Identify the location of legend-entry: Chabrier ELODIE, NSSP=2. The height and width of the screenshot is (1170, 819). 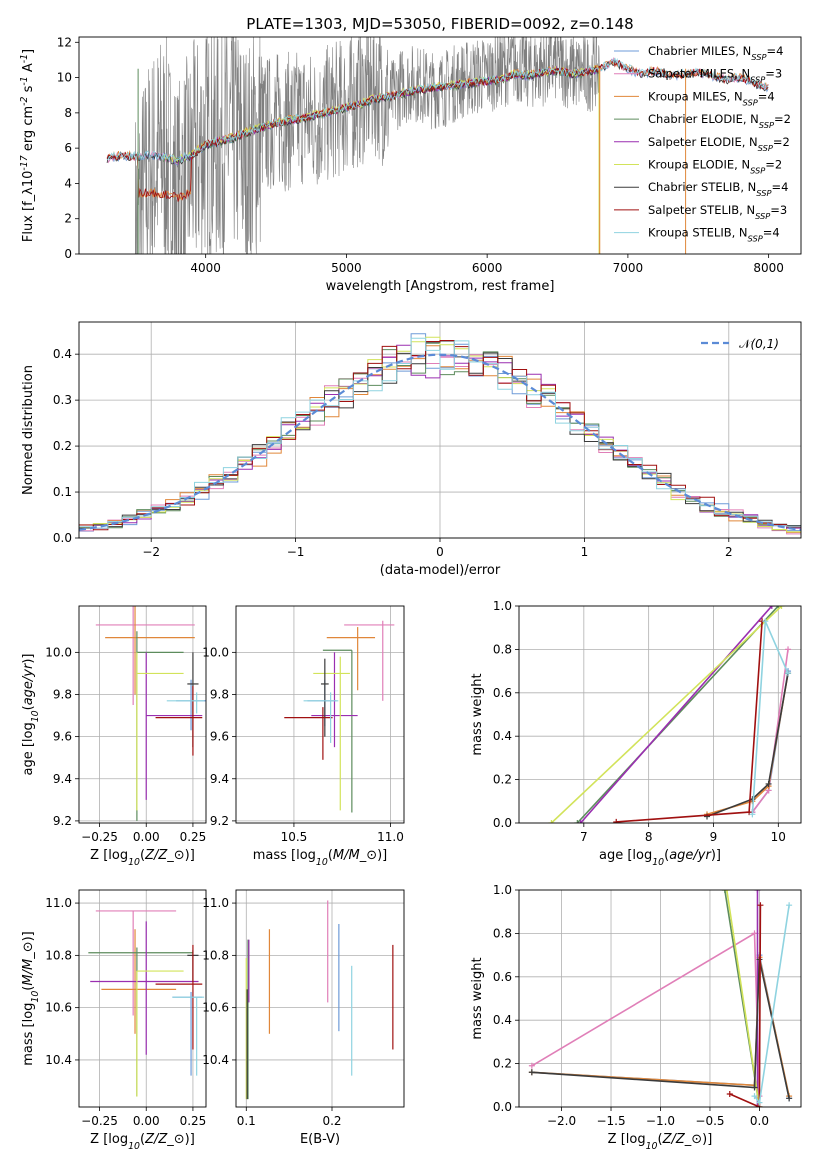
(719, 121).